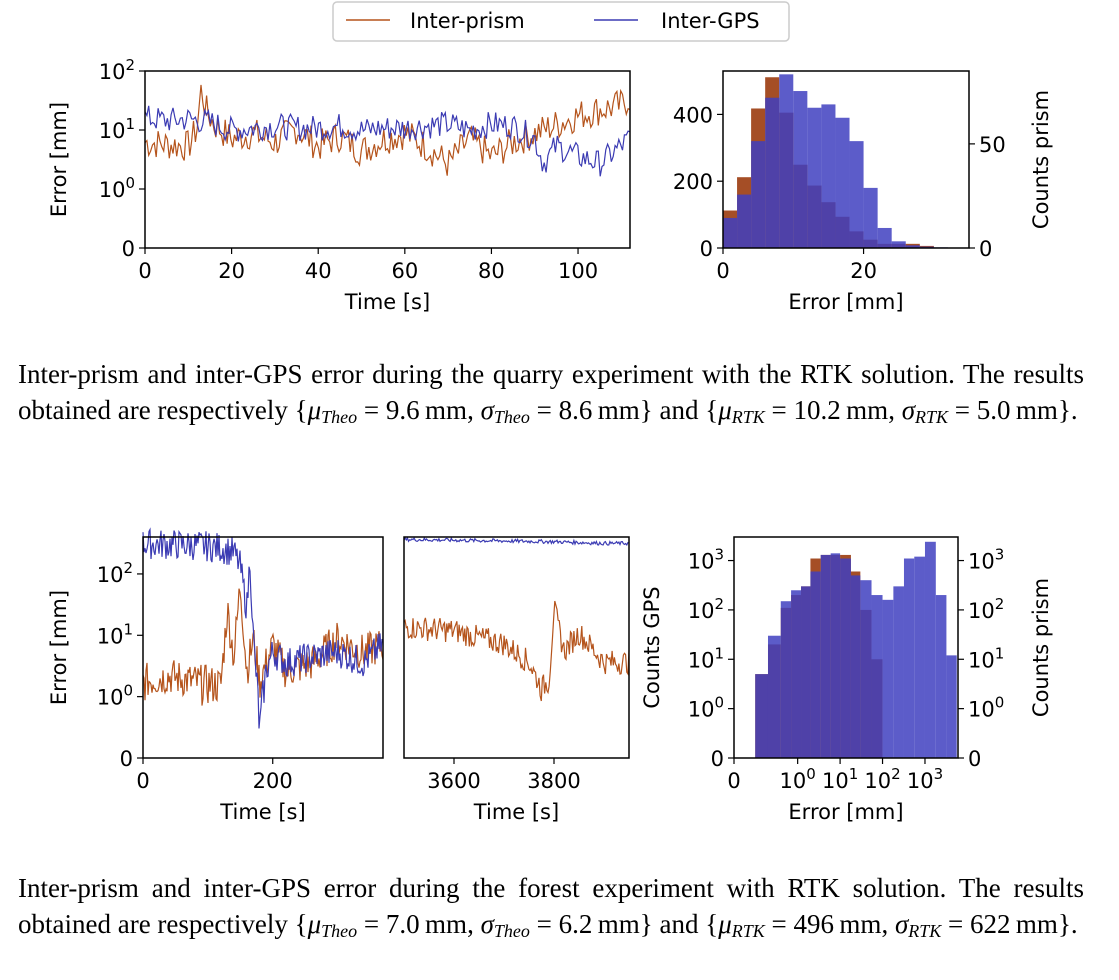  What do you see at coordinates (706, 658) in the screenshot?
I see `y-left-tick-label: 10¹` at bounding box center [706, 658].